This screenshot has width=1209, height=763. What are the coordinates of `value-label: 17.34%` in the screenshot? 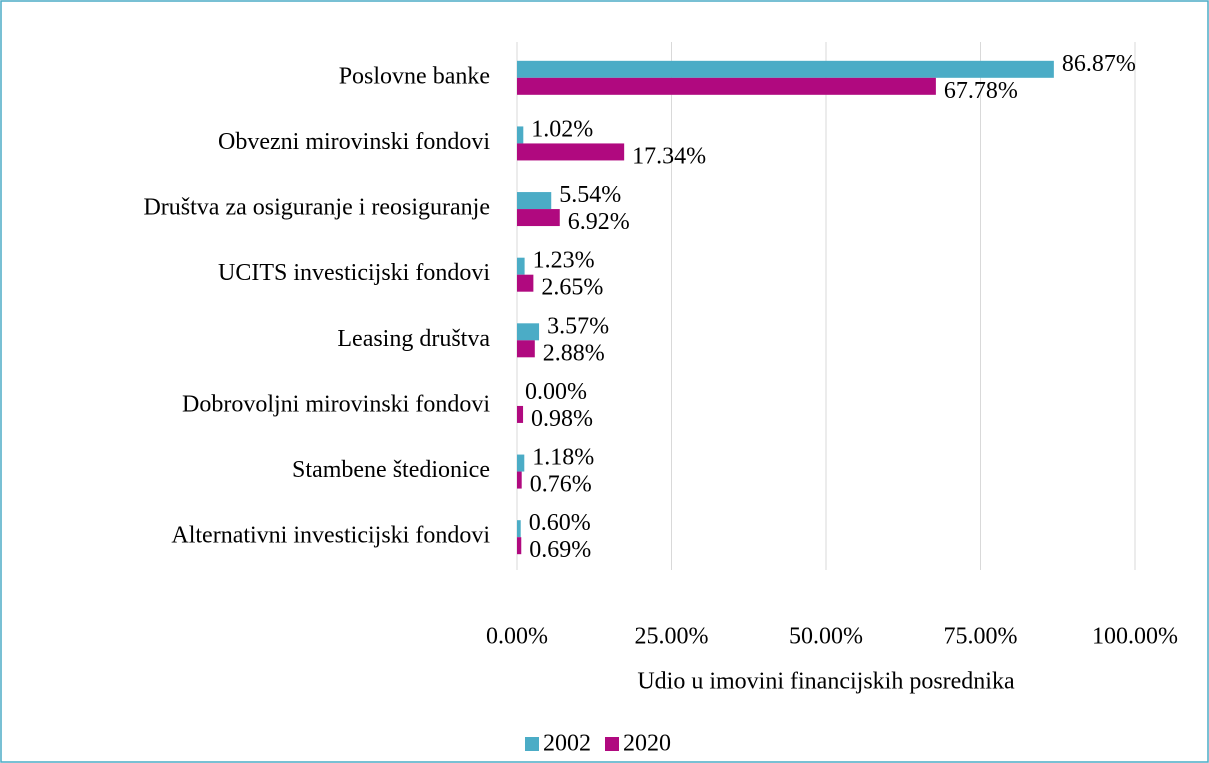 It's located at (669, 156).